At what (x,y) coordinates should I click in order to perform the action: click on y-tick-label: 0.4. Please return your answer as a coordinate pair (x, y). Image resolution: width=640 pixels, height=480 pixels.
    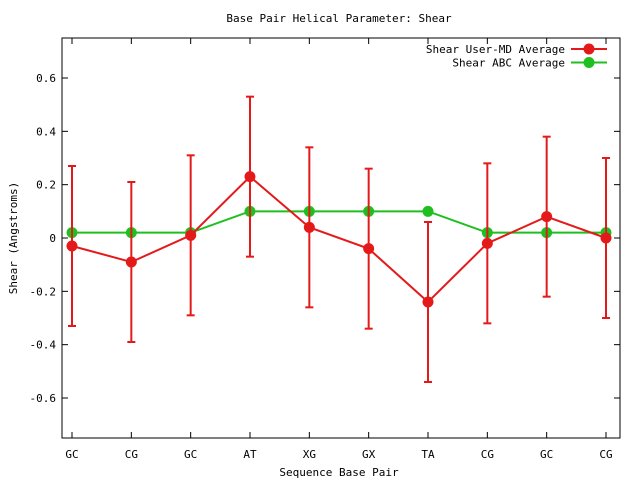
    Looking at the image, I should click on (46, 131).